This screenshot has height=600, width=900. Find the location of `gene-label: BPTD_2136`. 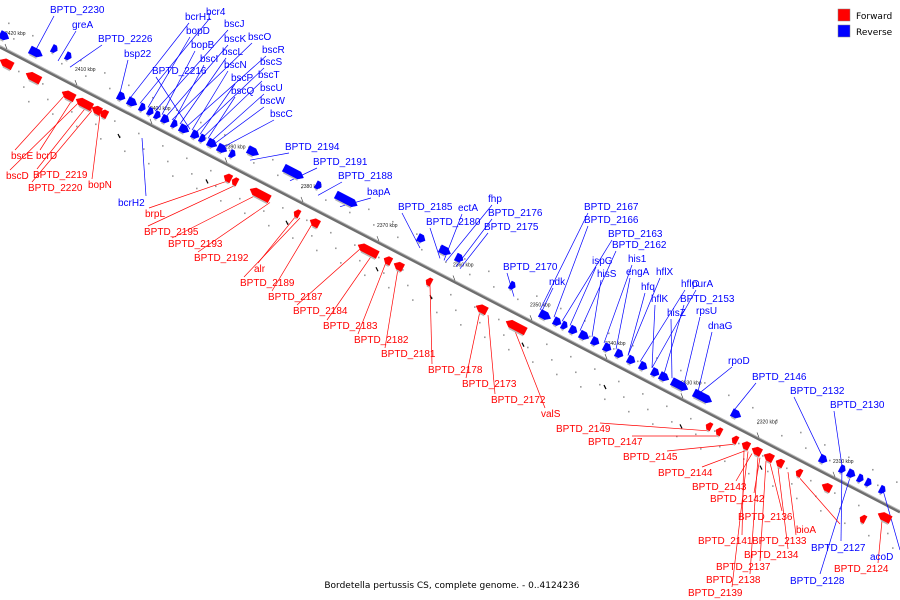

gene-label: BPTD_2136 is located at coordinates (765, 517).